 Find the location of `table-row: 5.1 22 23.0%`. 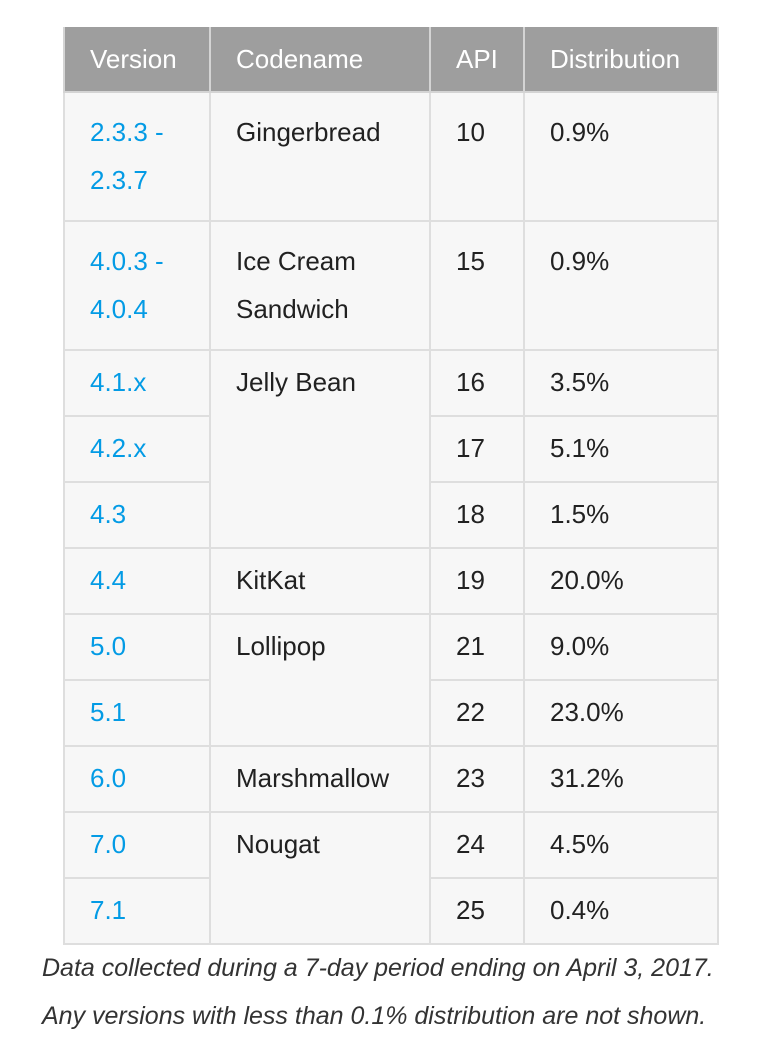

table-row: 5.1 22 23.0% is located at coordinates (391, 713).